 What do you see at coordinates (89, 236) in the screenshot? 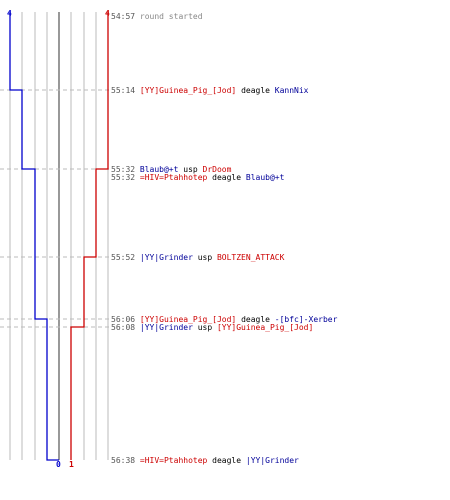
I see `red-team-score-line` at bounding box center [89, 236].